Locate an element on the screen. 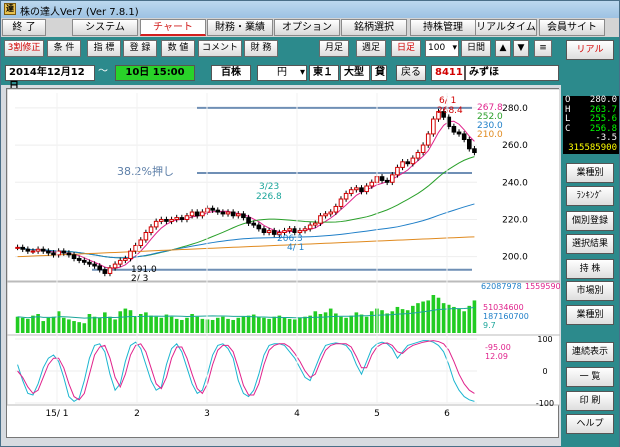 The height and width of the screenshot is (447, 620). register-button: 登 録 is located at coordinates (140, 48).